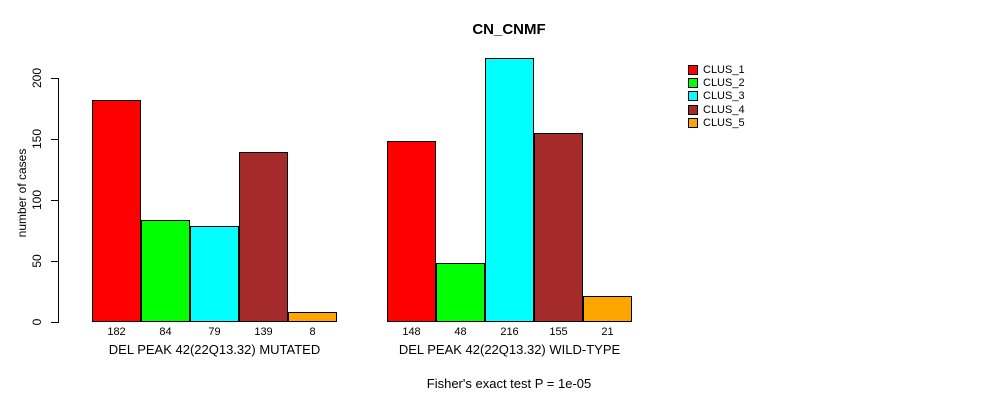 This screenshot has width=990, height=400. I want to click on bar-clus-2-group1, so click(165, 271).